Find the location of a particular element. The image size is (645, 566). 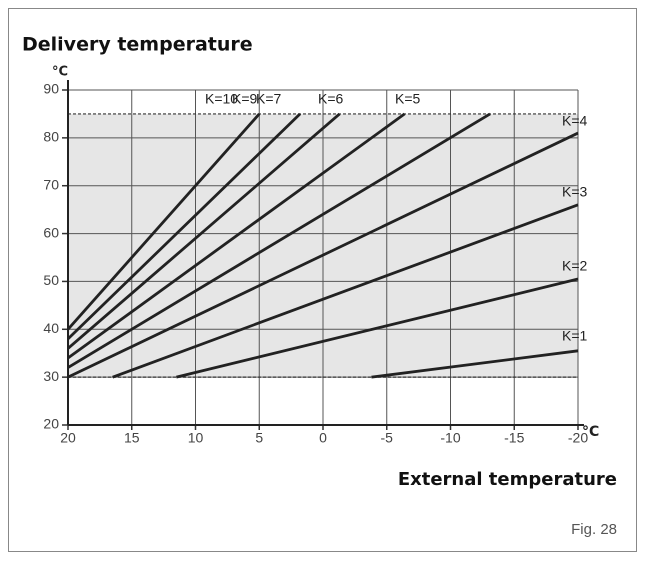

x-tick-label: -10 is located at coordinates (450, 438).